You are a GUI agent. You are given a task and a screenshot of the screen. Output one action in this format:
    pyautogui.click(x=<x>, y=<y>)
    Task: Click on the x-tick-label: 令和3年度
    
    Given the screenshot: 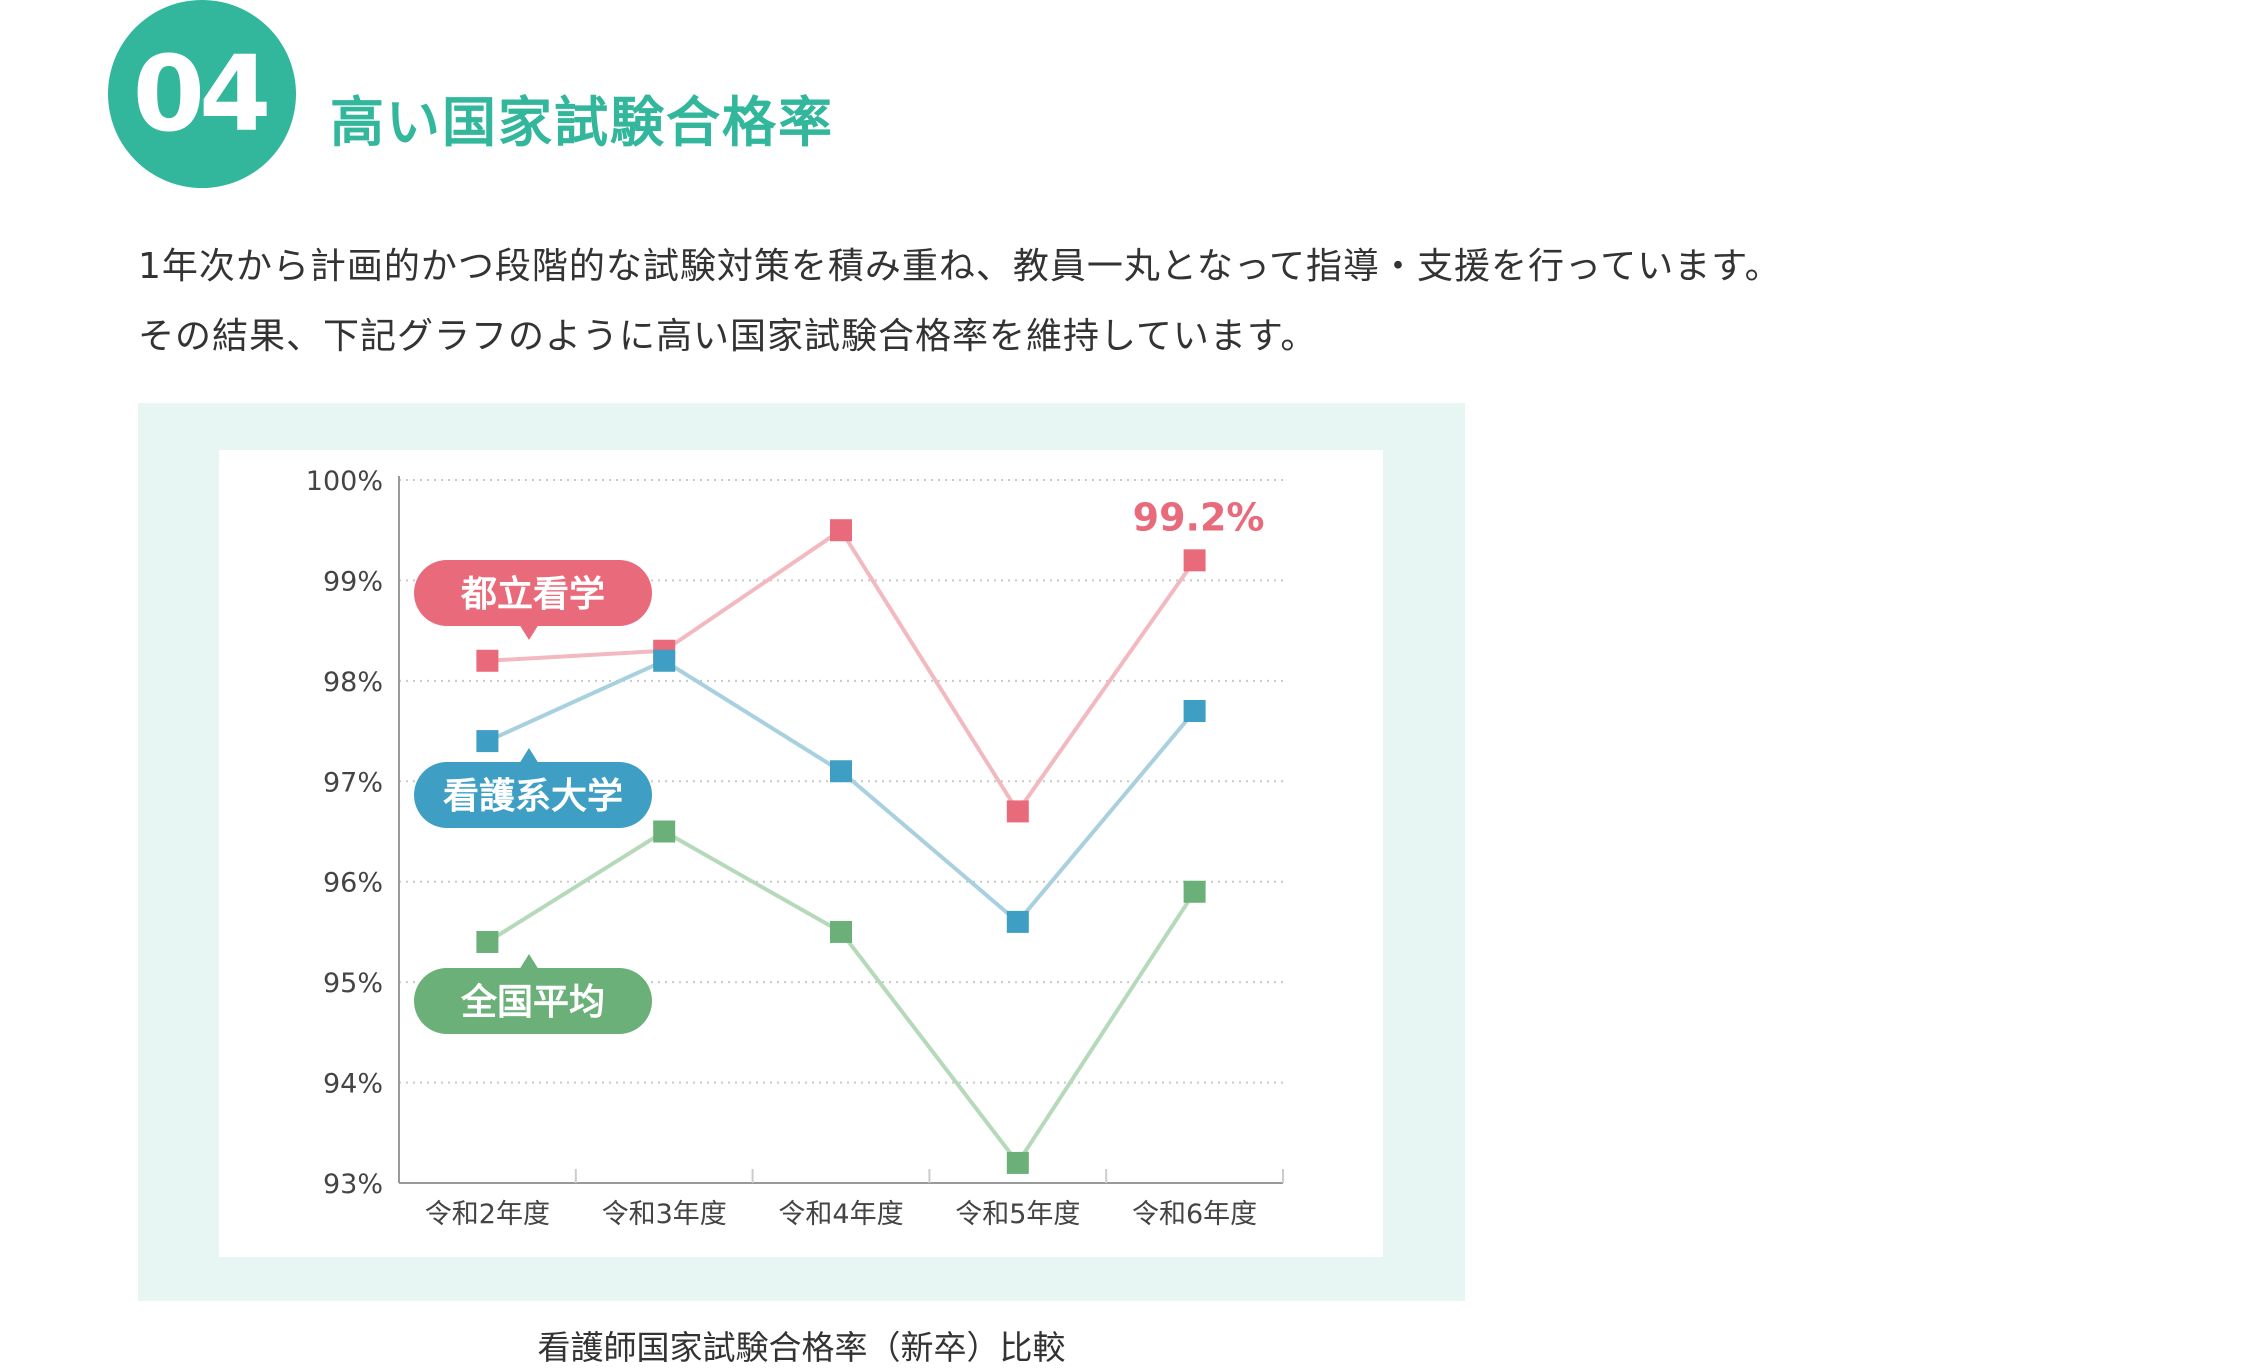 What is the action you would take?
    pyautogui.click(x=664, y=1214)
    